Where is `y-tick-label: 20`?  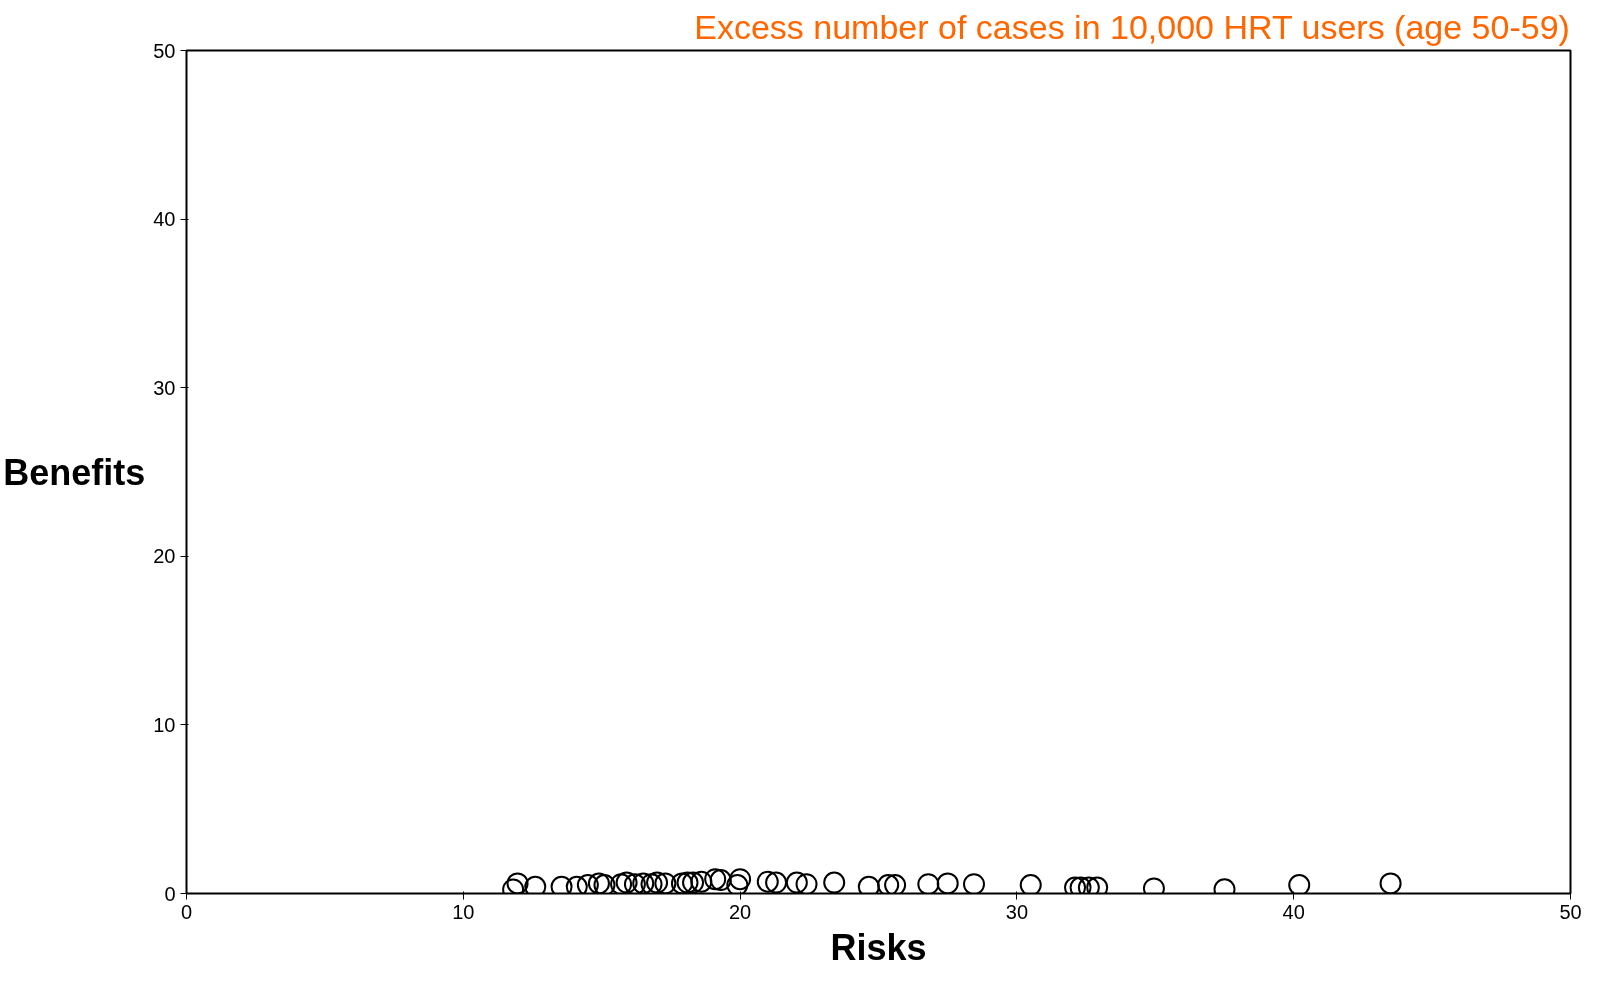
y-tick-label: 20 is located at coordinates (164, 556).